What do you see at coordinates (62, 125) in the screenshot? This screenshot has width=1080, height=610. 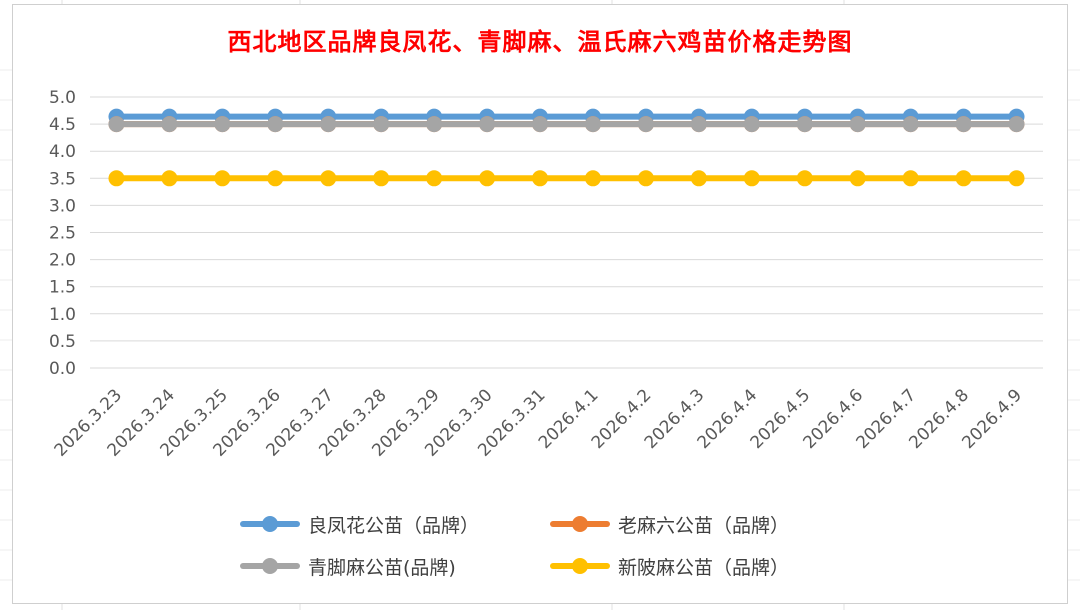 I see `y-tick-label-9: 4.5` at bounding box center [62, 125].